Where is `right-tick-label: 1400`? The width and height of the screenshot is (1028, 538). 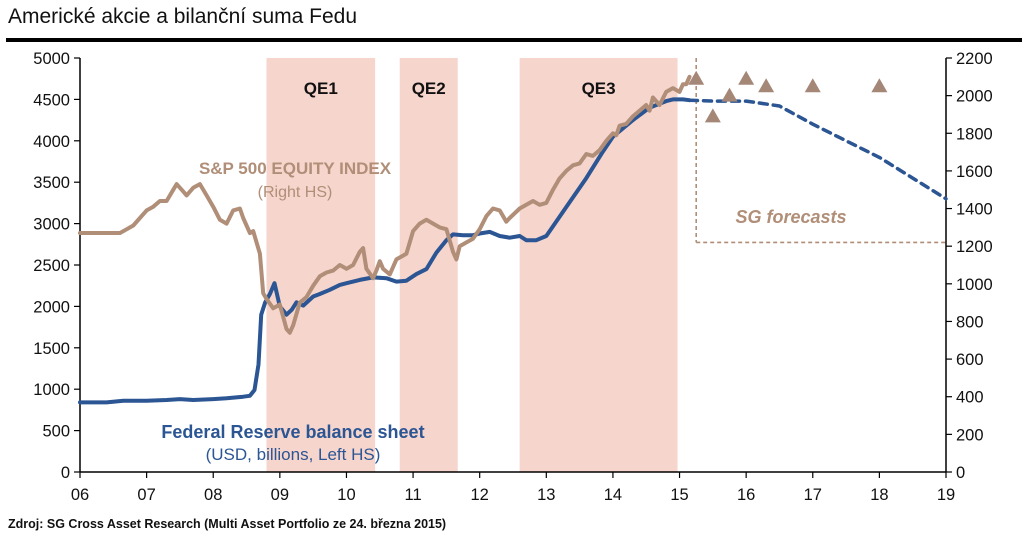 right-tick-label: 1400 is located at coordinates (974, 210).